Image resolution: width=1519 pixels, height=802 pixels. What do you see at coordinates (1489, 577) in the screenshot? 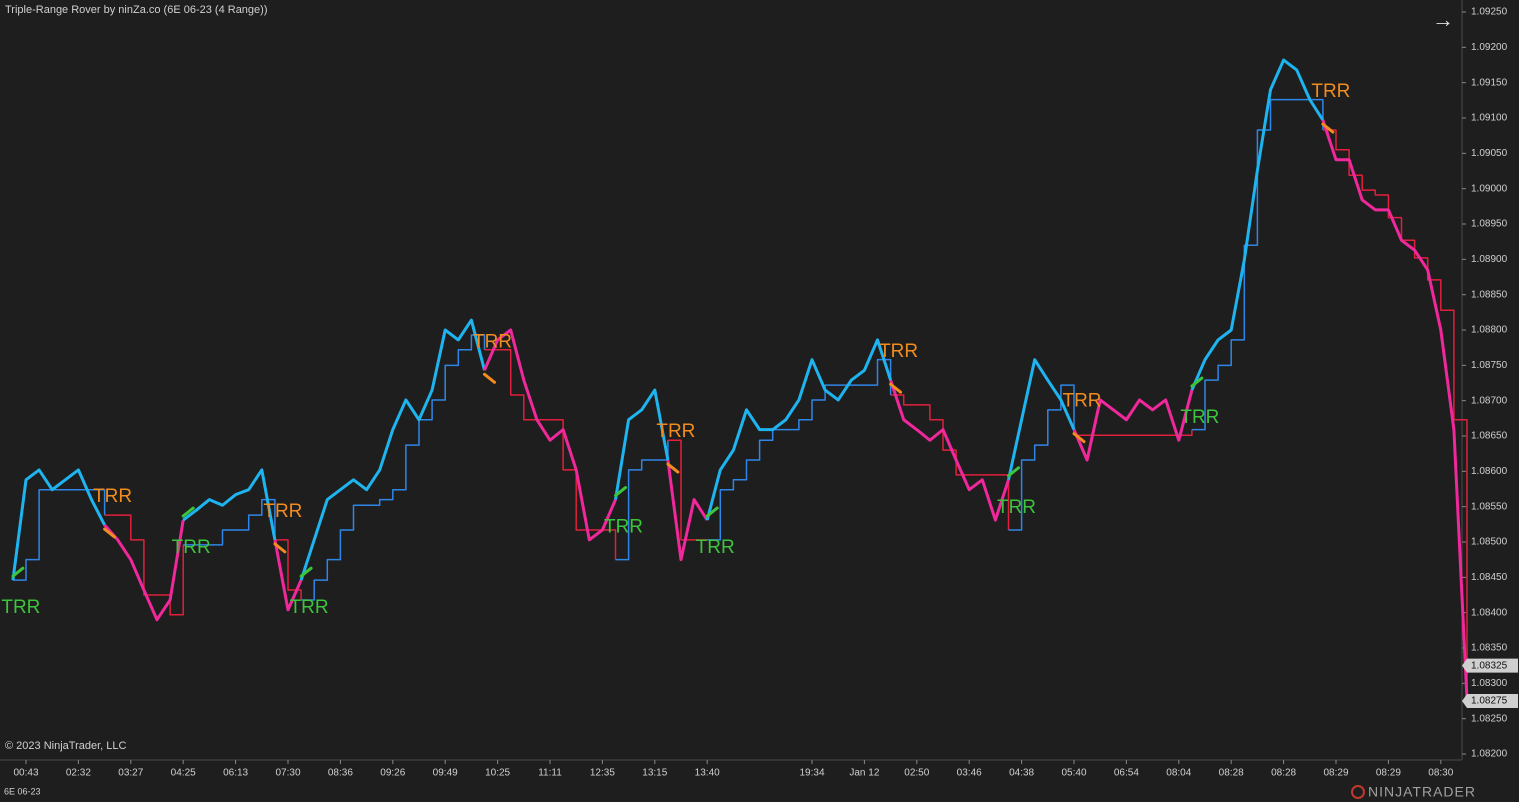
I see `y-tick-label: 1.08450` at bounding box center [1489, 577].